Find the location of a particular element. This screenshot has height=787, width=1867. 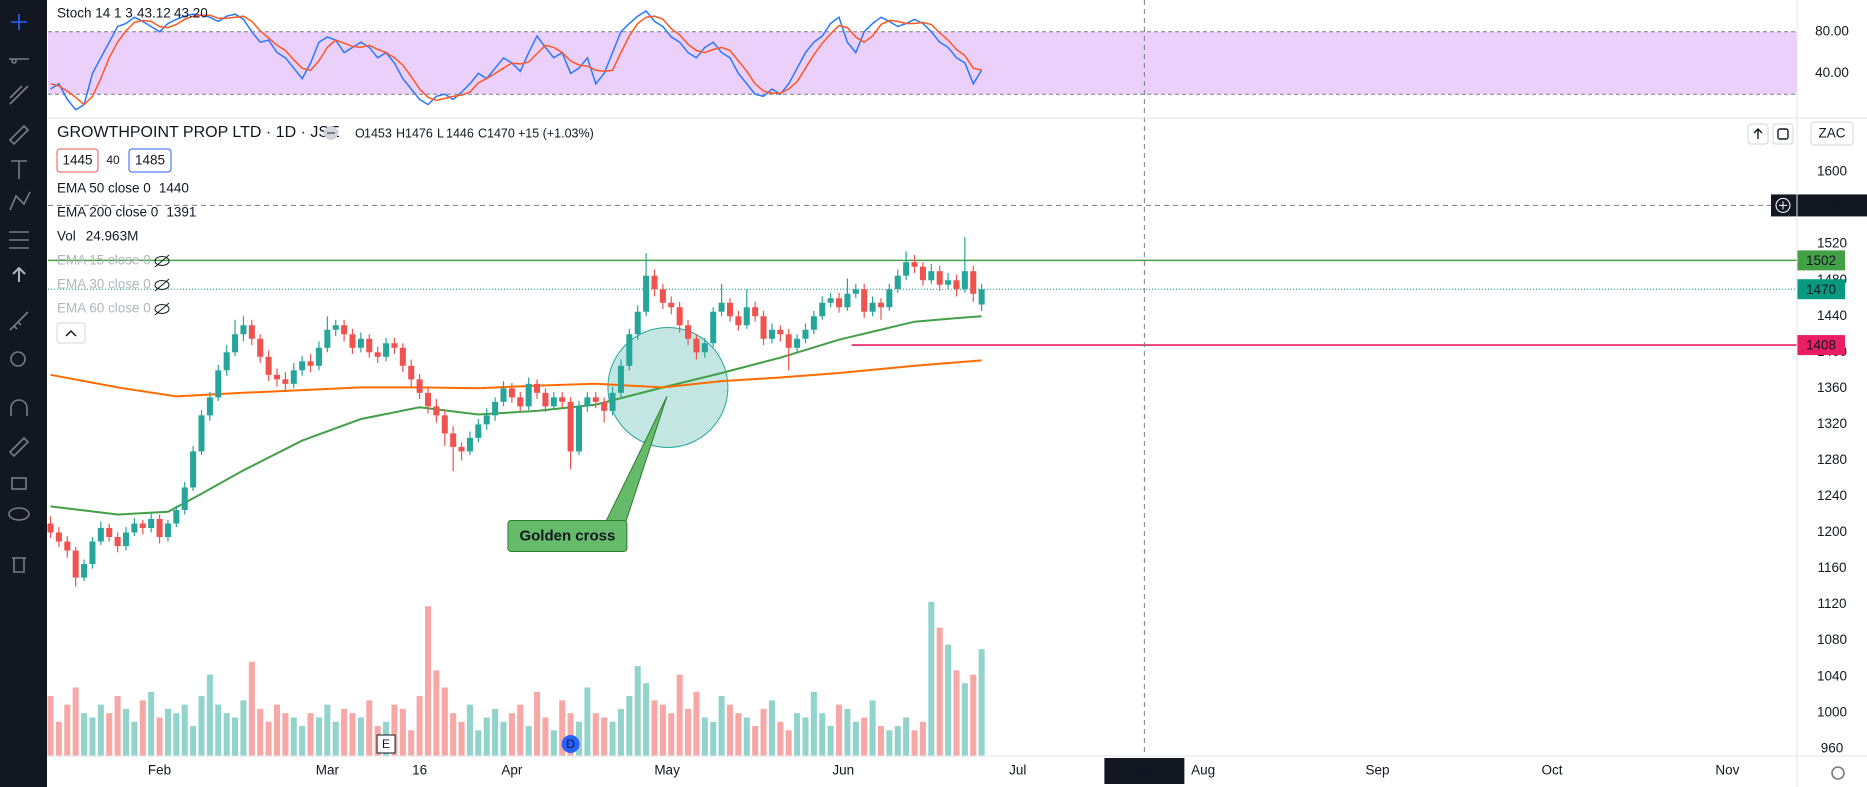

sell-button is located at coordinates (77, 160).